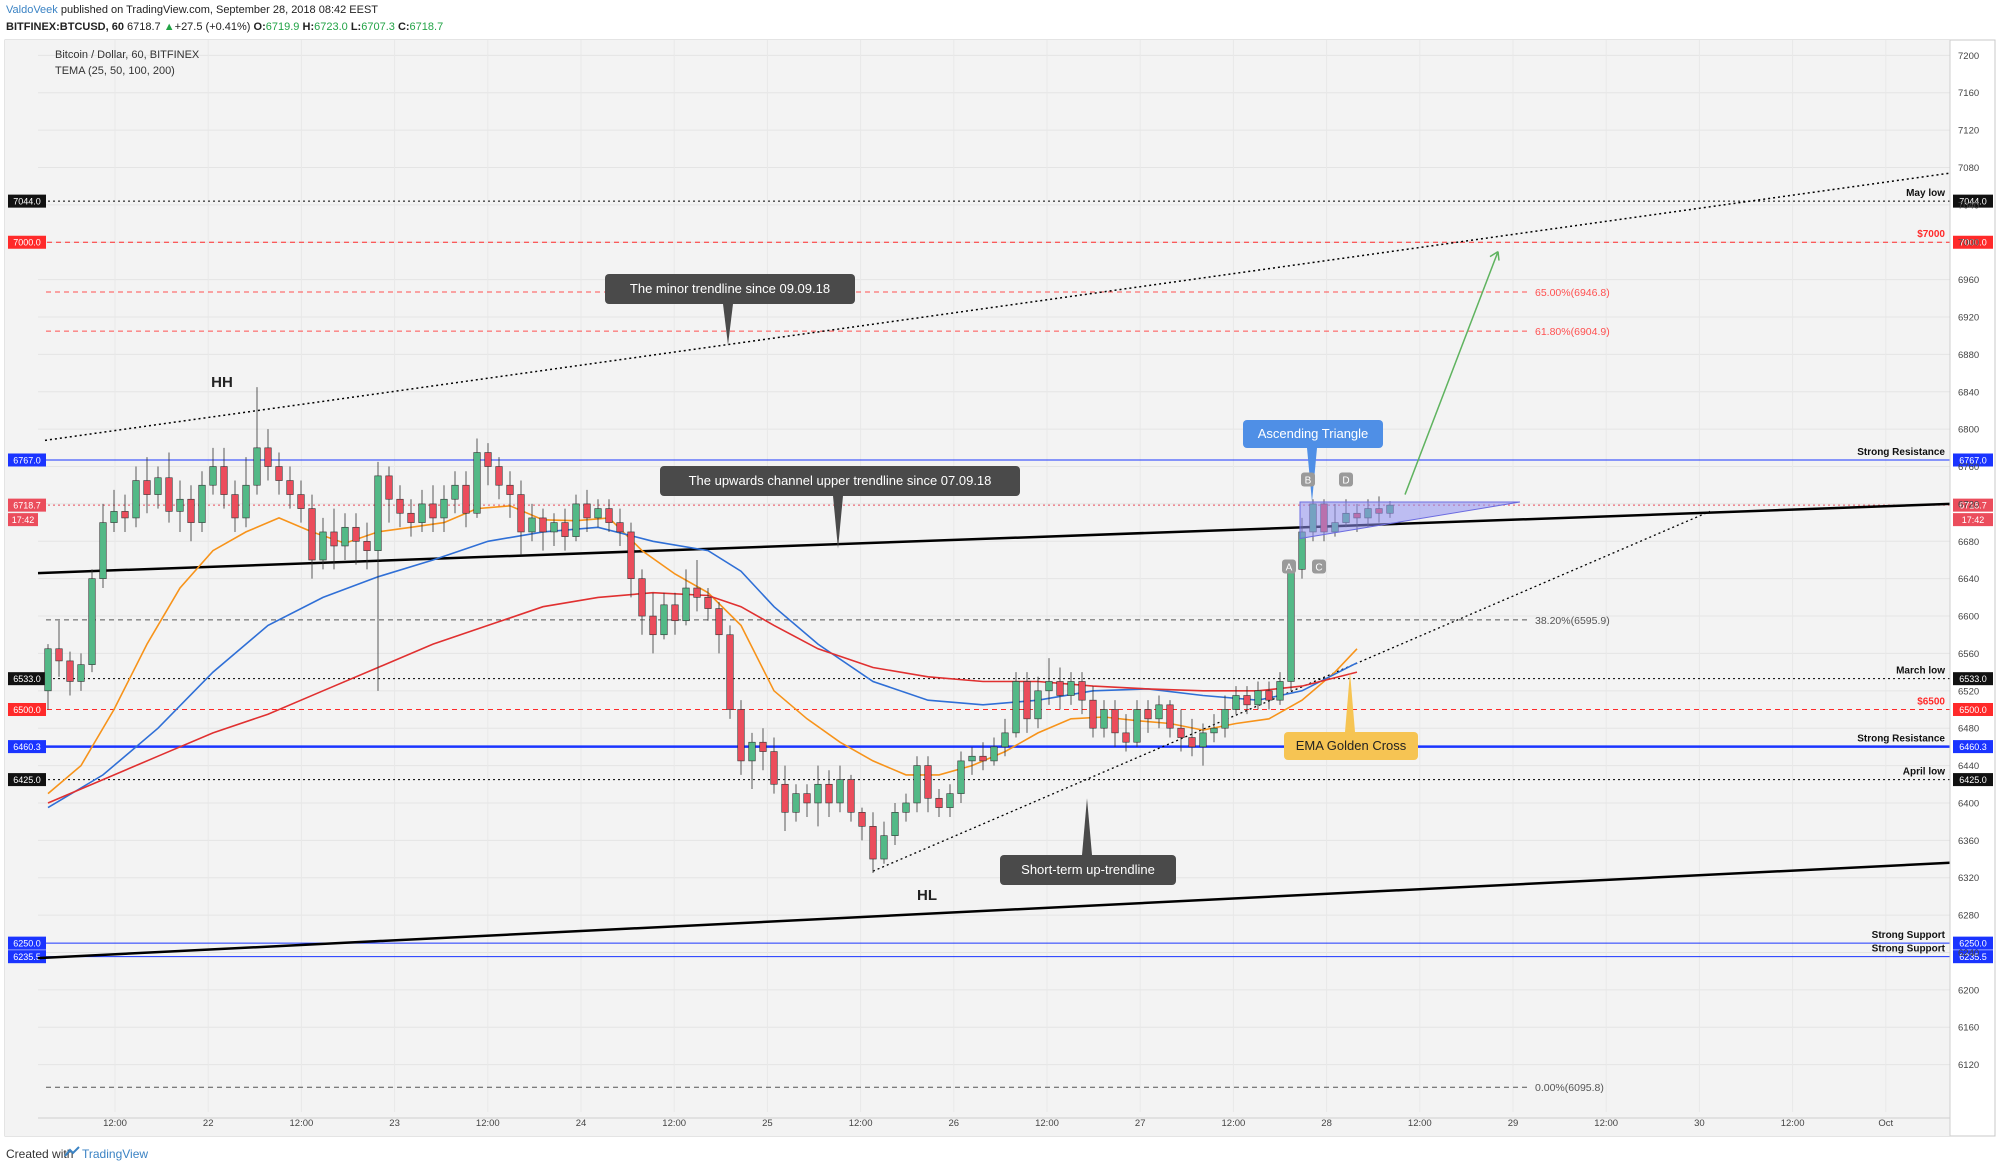 Image resolution: width=1999 pixels, height=1169 pixels. What do you see at coordinates (1968, 878) in the screenshot?
I see `y-tick-label: 6320` at bounding box center [1968, 878].